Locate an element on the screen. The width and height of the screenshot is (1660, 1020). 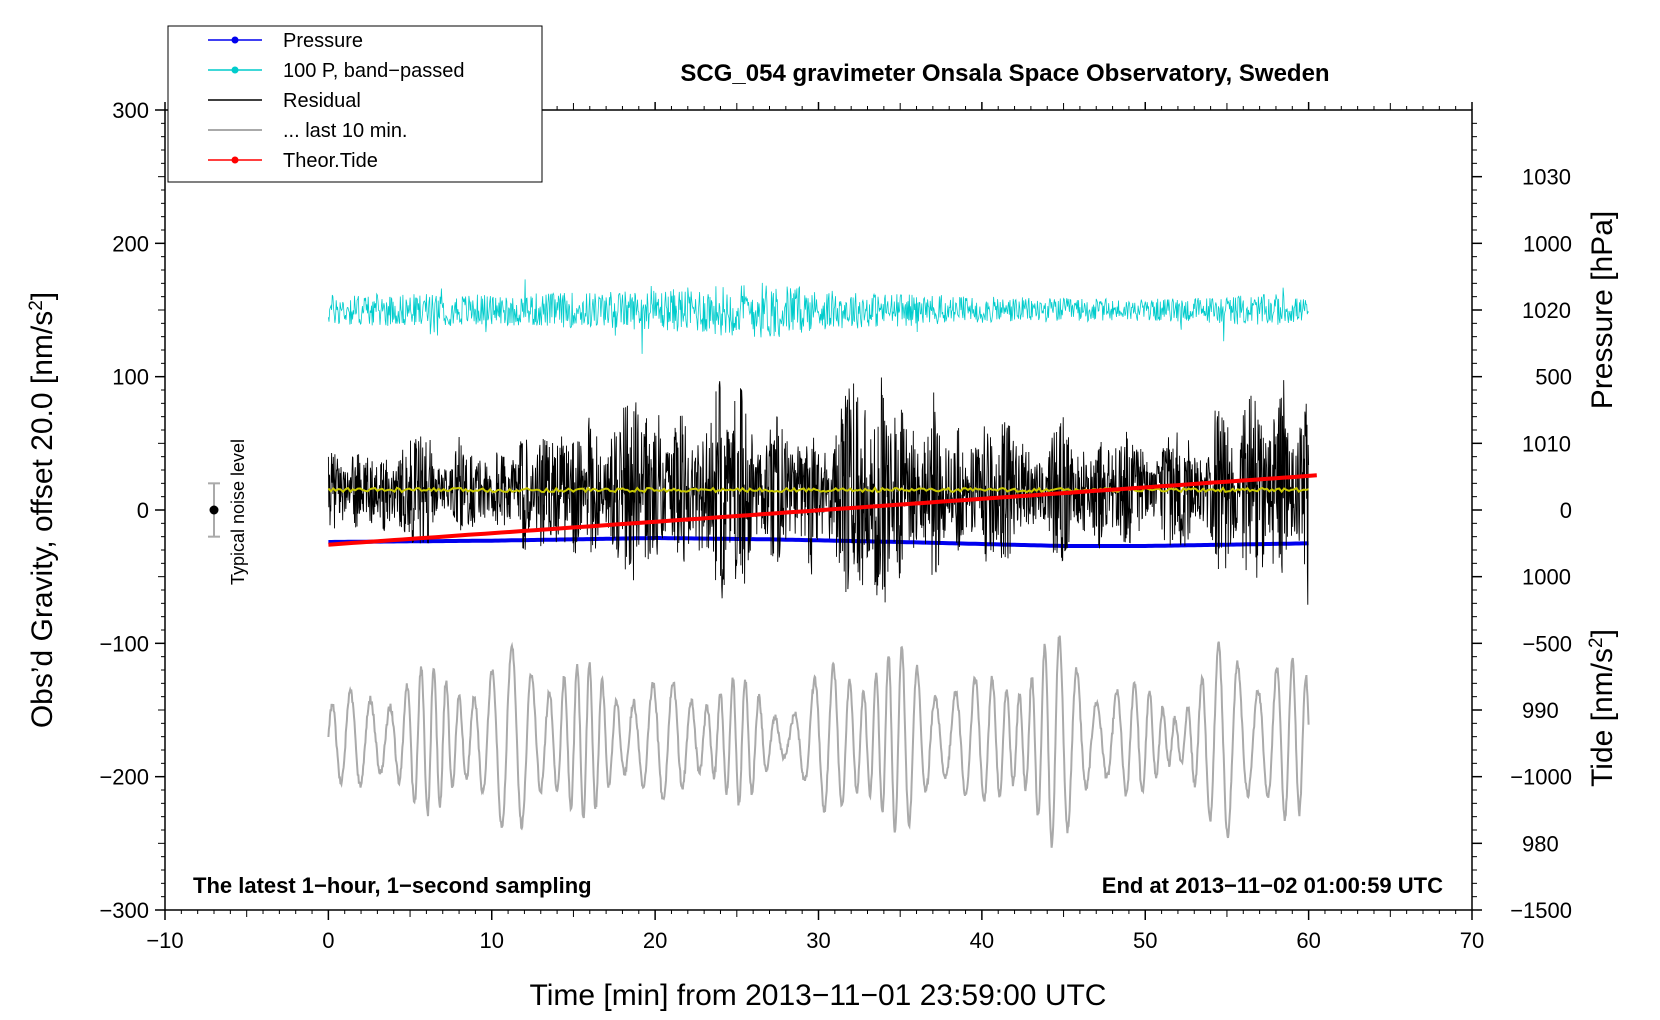
pressure-tick-label: 990 is located at coordinates (1540, 710).